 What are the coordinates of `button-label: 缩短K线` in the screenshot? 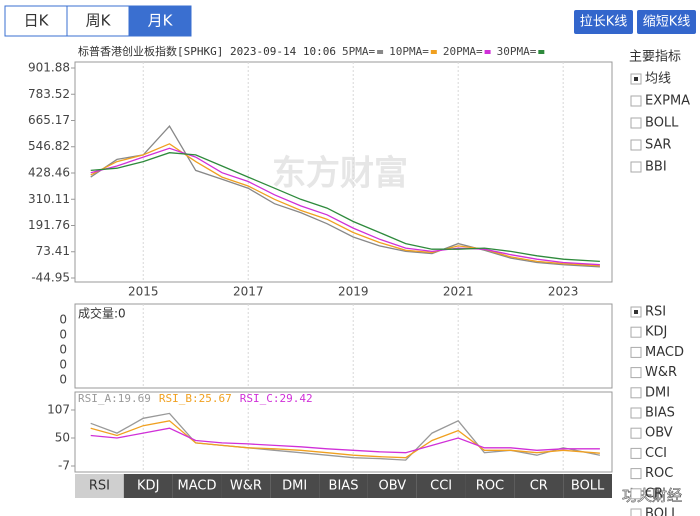 It's located at (667, 22).